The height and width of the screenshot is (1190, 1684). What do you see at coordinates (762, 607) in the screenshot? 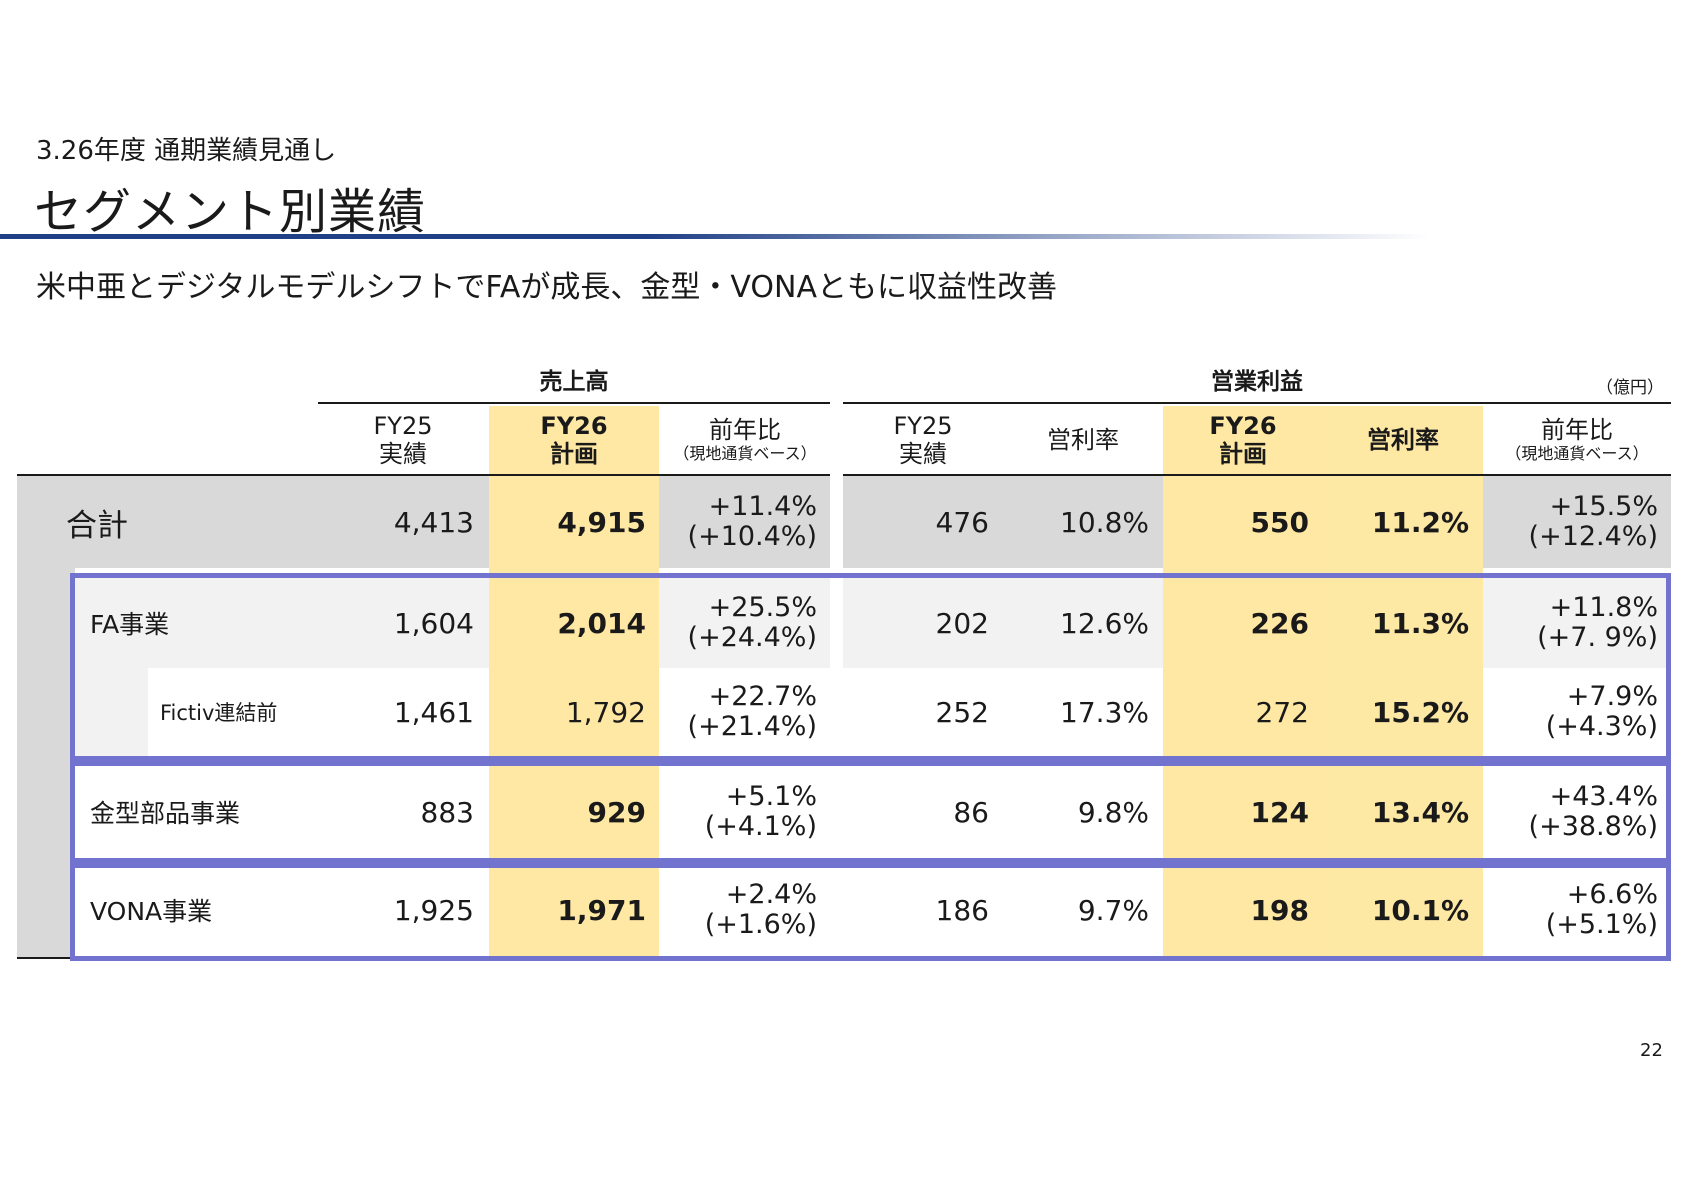
I see `yoy-value: +25.5%` at bounding box center [762, 607].